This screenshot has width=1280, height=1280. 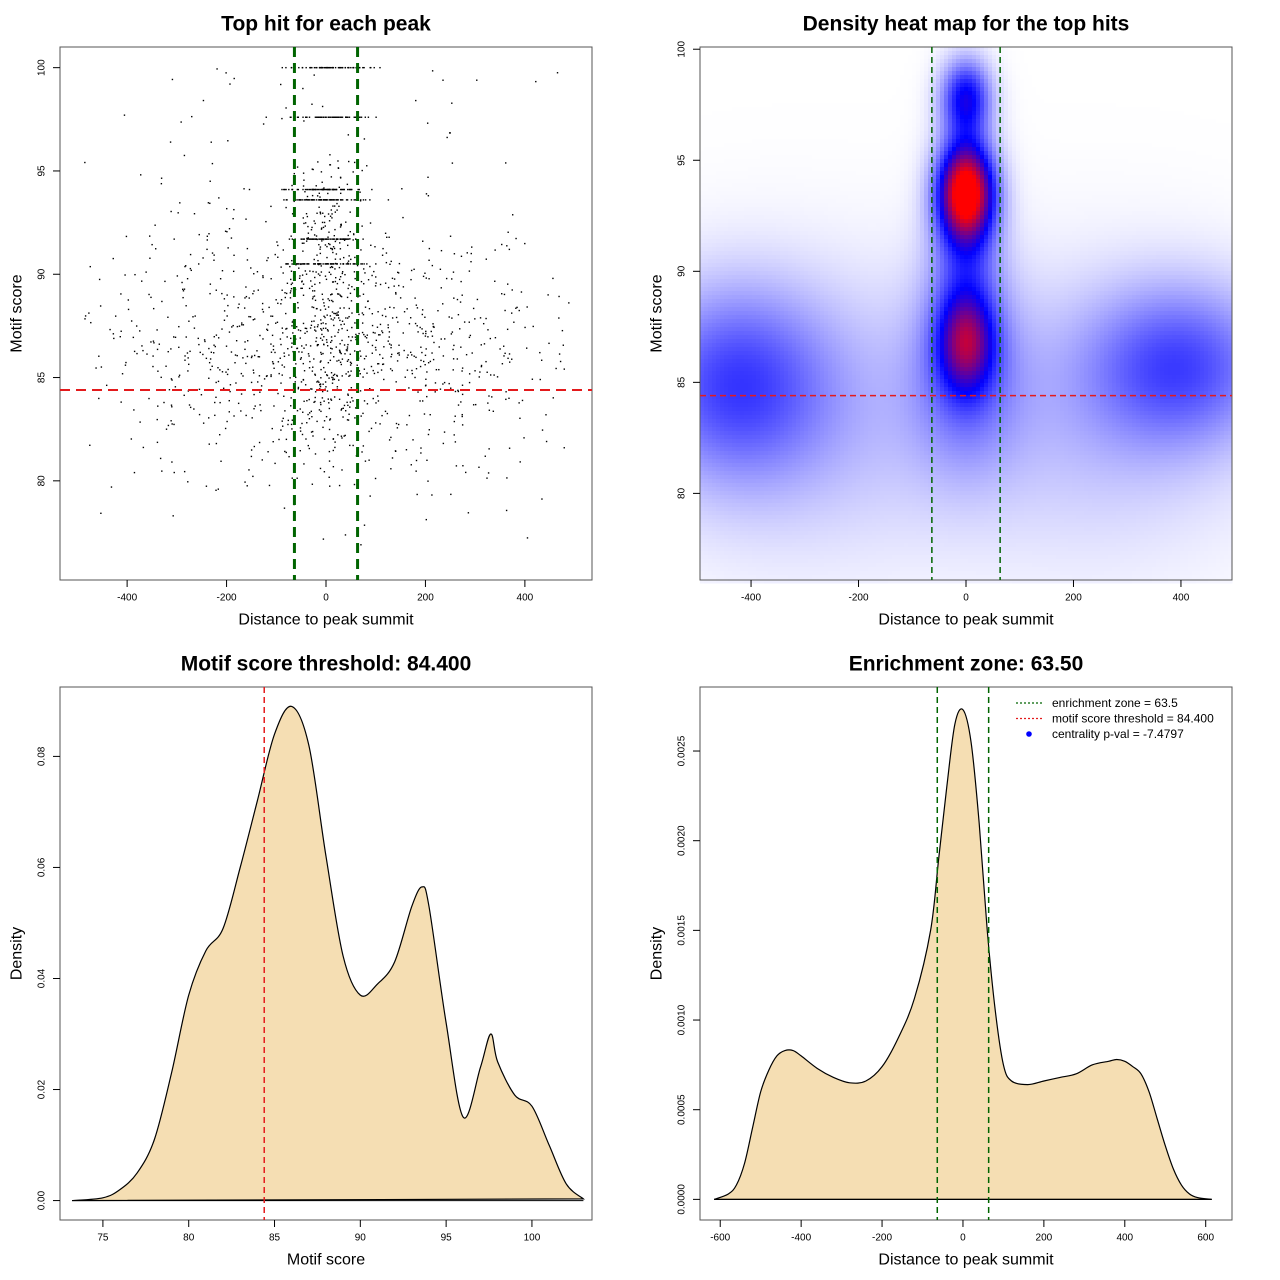 I want to click on score-band, so click(x=326, y=239).